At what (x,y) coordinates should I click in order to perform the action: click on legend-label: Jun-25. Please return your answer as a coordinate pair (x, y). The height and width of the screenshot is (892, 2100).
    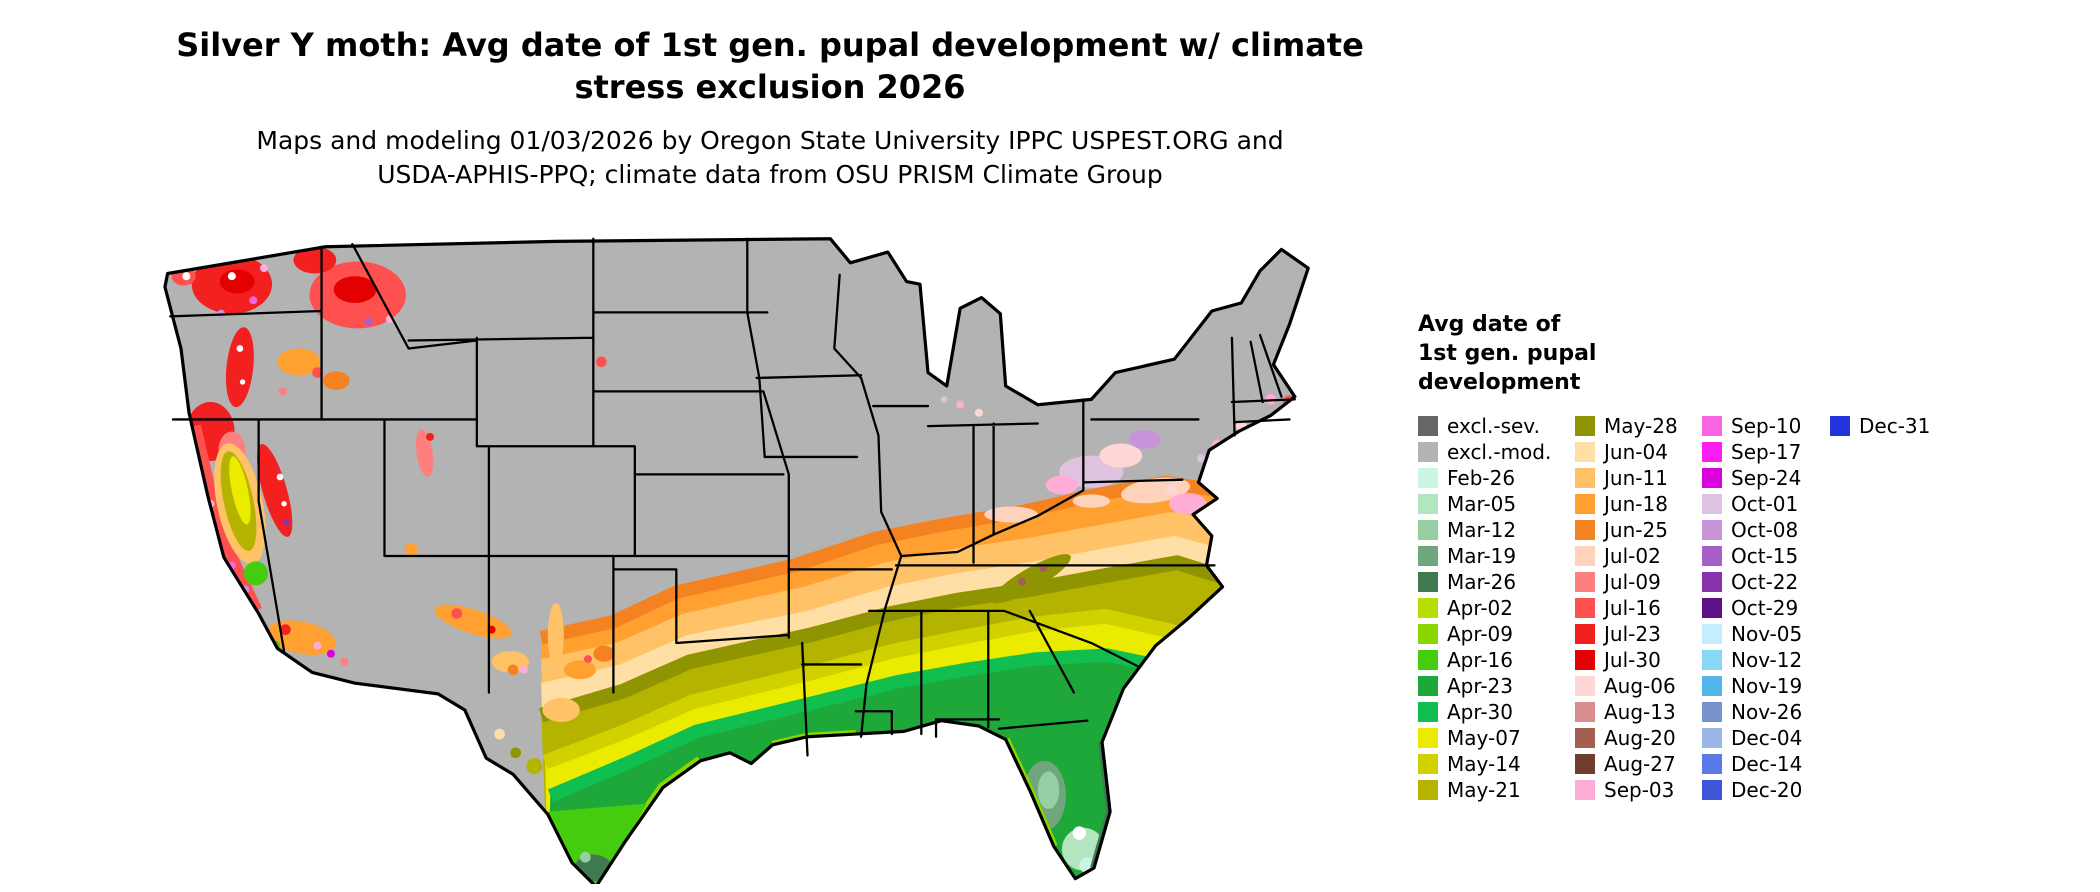
    Looking at the image, I should click on (1636, 530).